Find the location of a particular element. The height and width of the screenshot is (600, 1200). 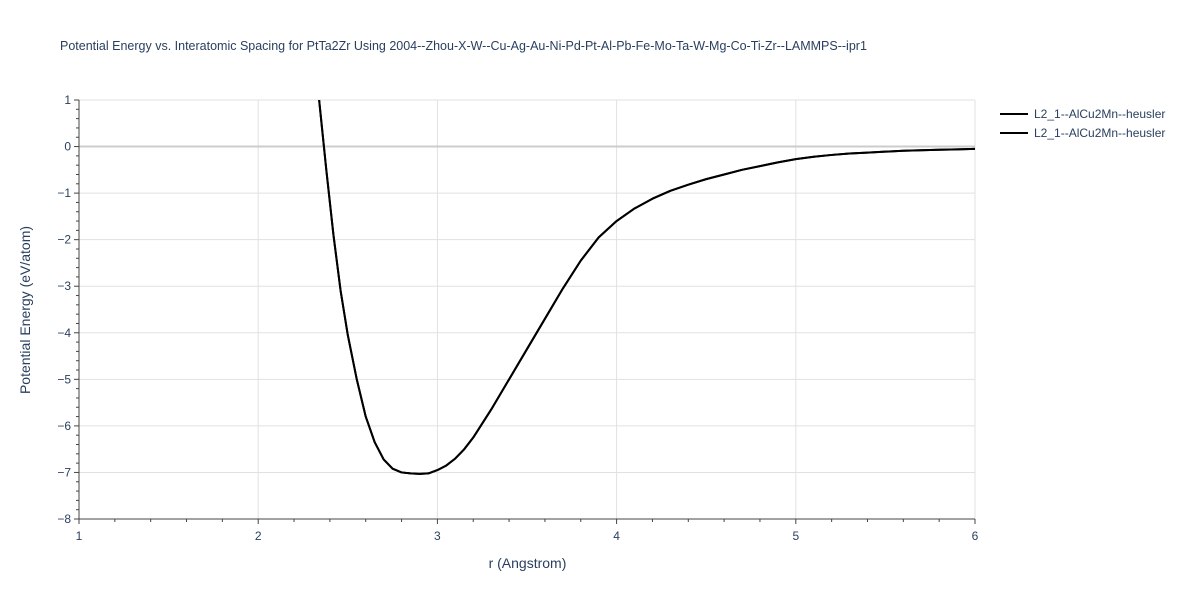

y-tick-label: −1 is located at coordinates (64, 193).